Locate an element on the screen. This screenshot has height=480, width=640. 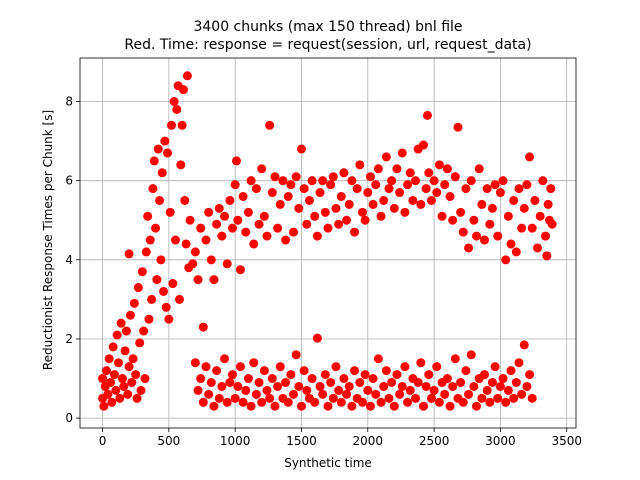
x-axis-label: Synthetic time is located at coordinates (328, 463).